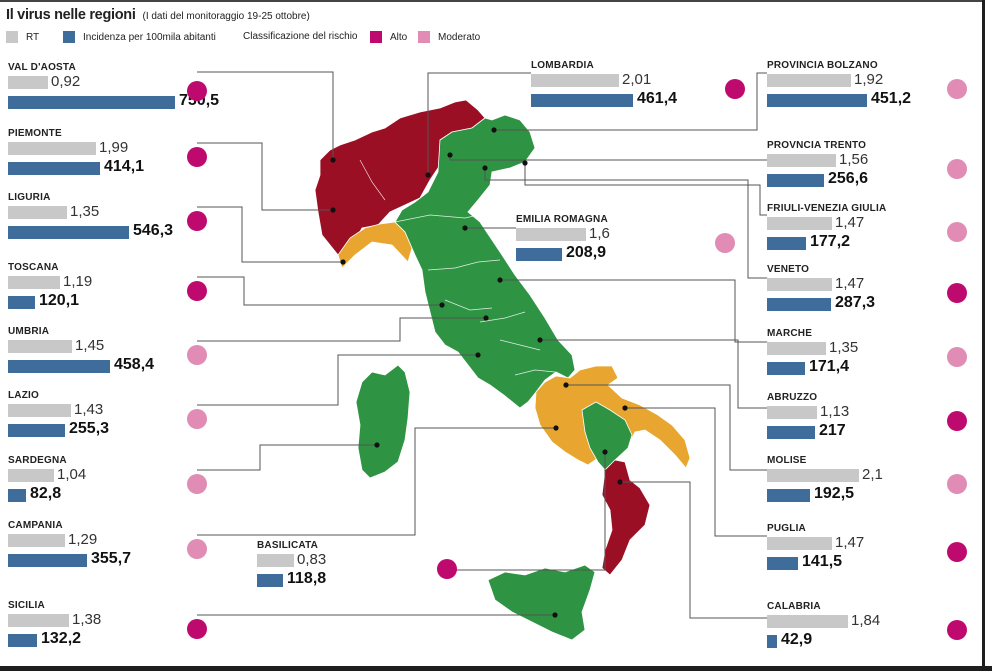 The height and width of the screenshot is (671, 992). Describe the element at coordinates (33, 267) in the screenshot. I see `region-name: TOSCANA` at that location.